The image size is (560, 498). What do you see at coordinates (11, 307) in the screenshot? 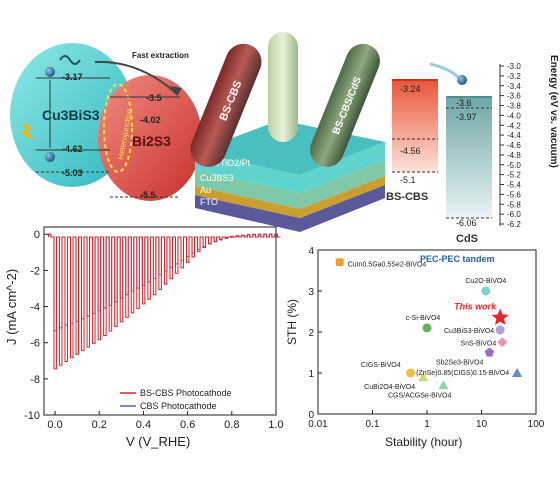
I see `jv-ylabel: J (mA cm^-2)` at bounding box center [11, 307].